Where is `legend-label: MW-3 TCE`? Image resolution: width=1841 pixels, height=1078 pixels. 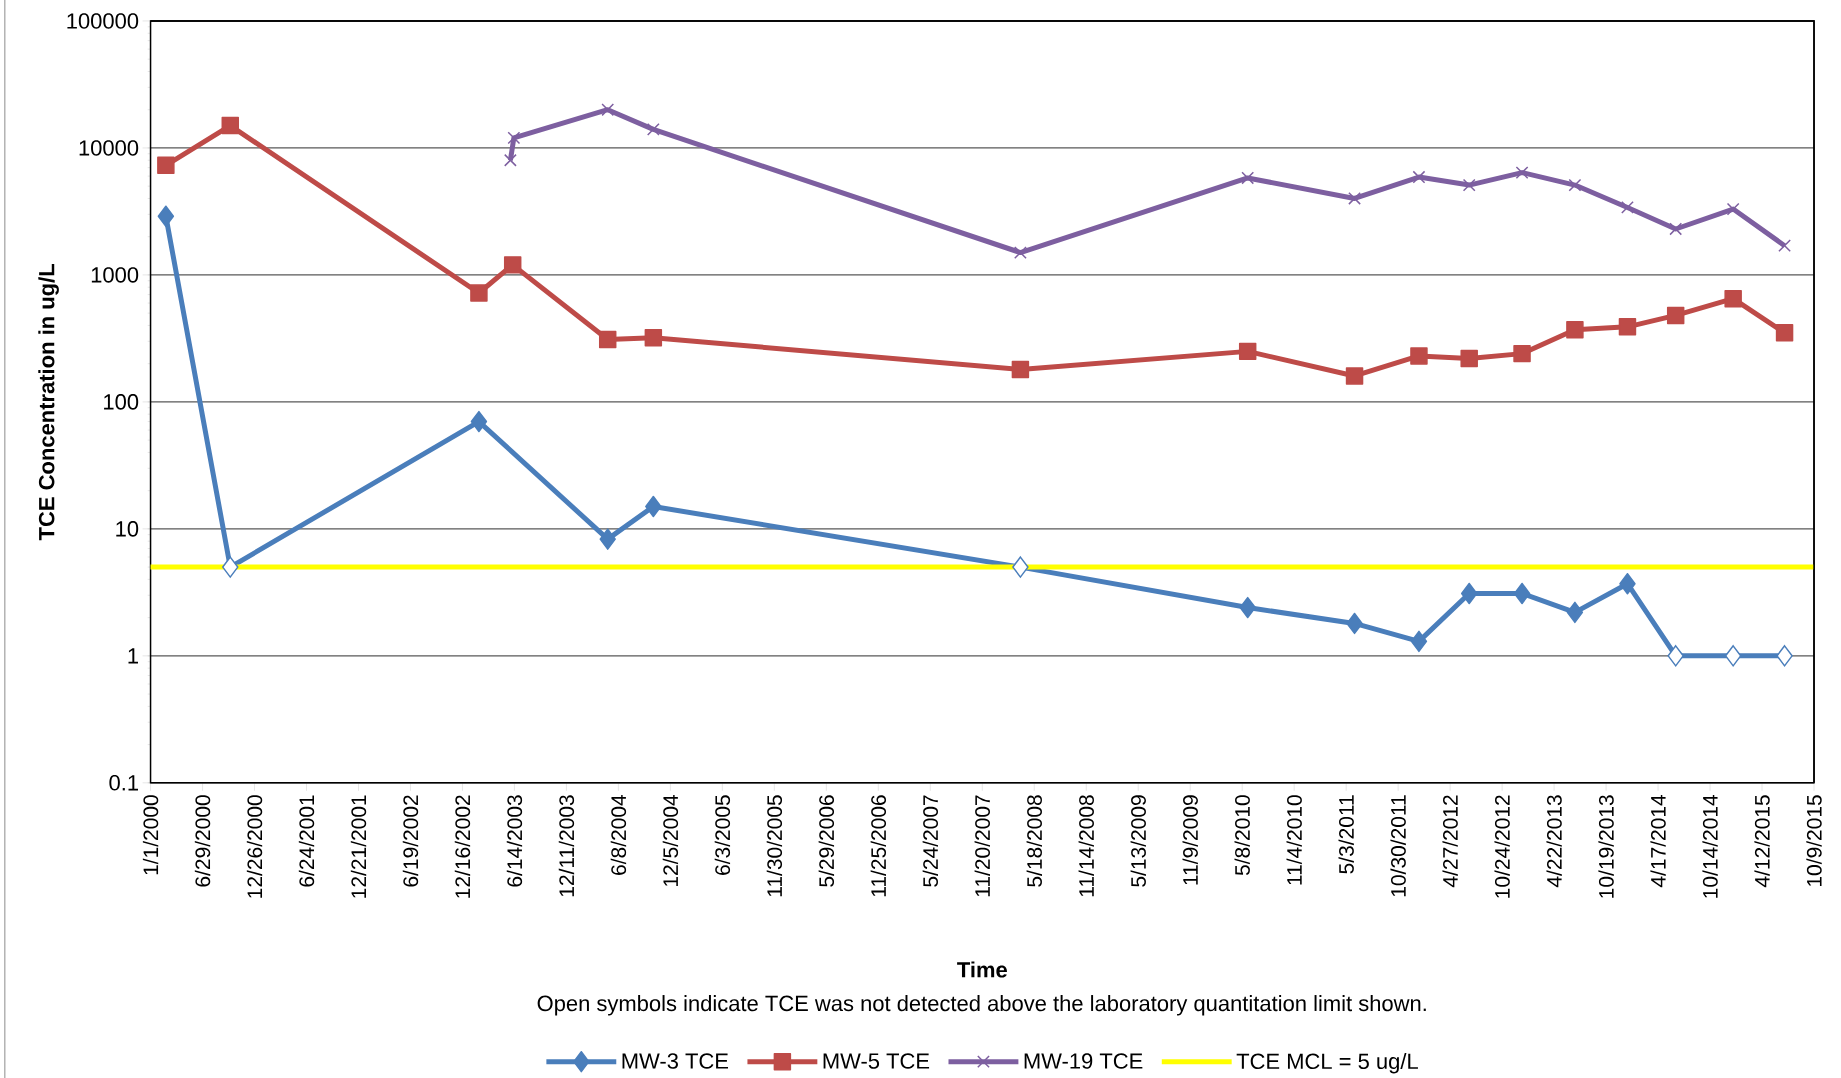 legend-label: MW-3 TCE is located at coordinates (675, 1061).